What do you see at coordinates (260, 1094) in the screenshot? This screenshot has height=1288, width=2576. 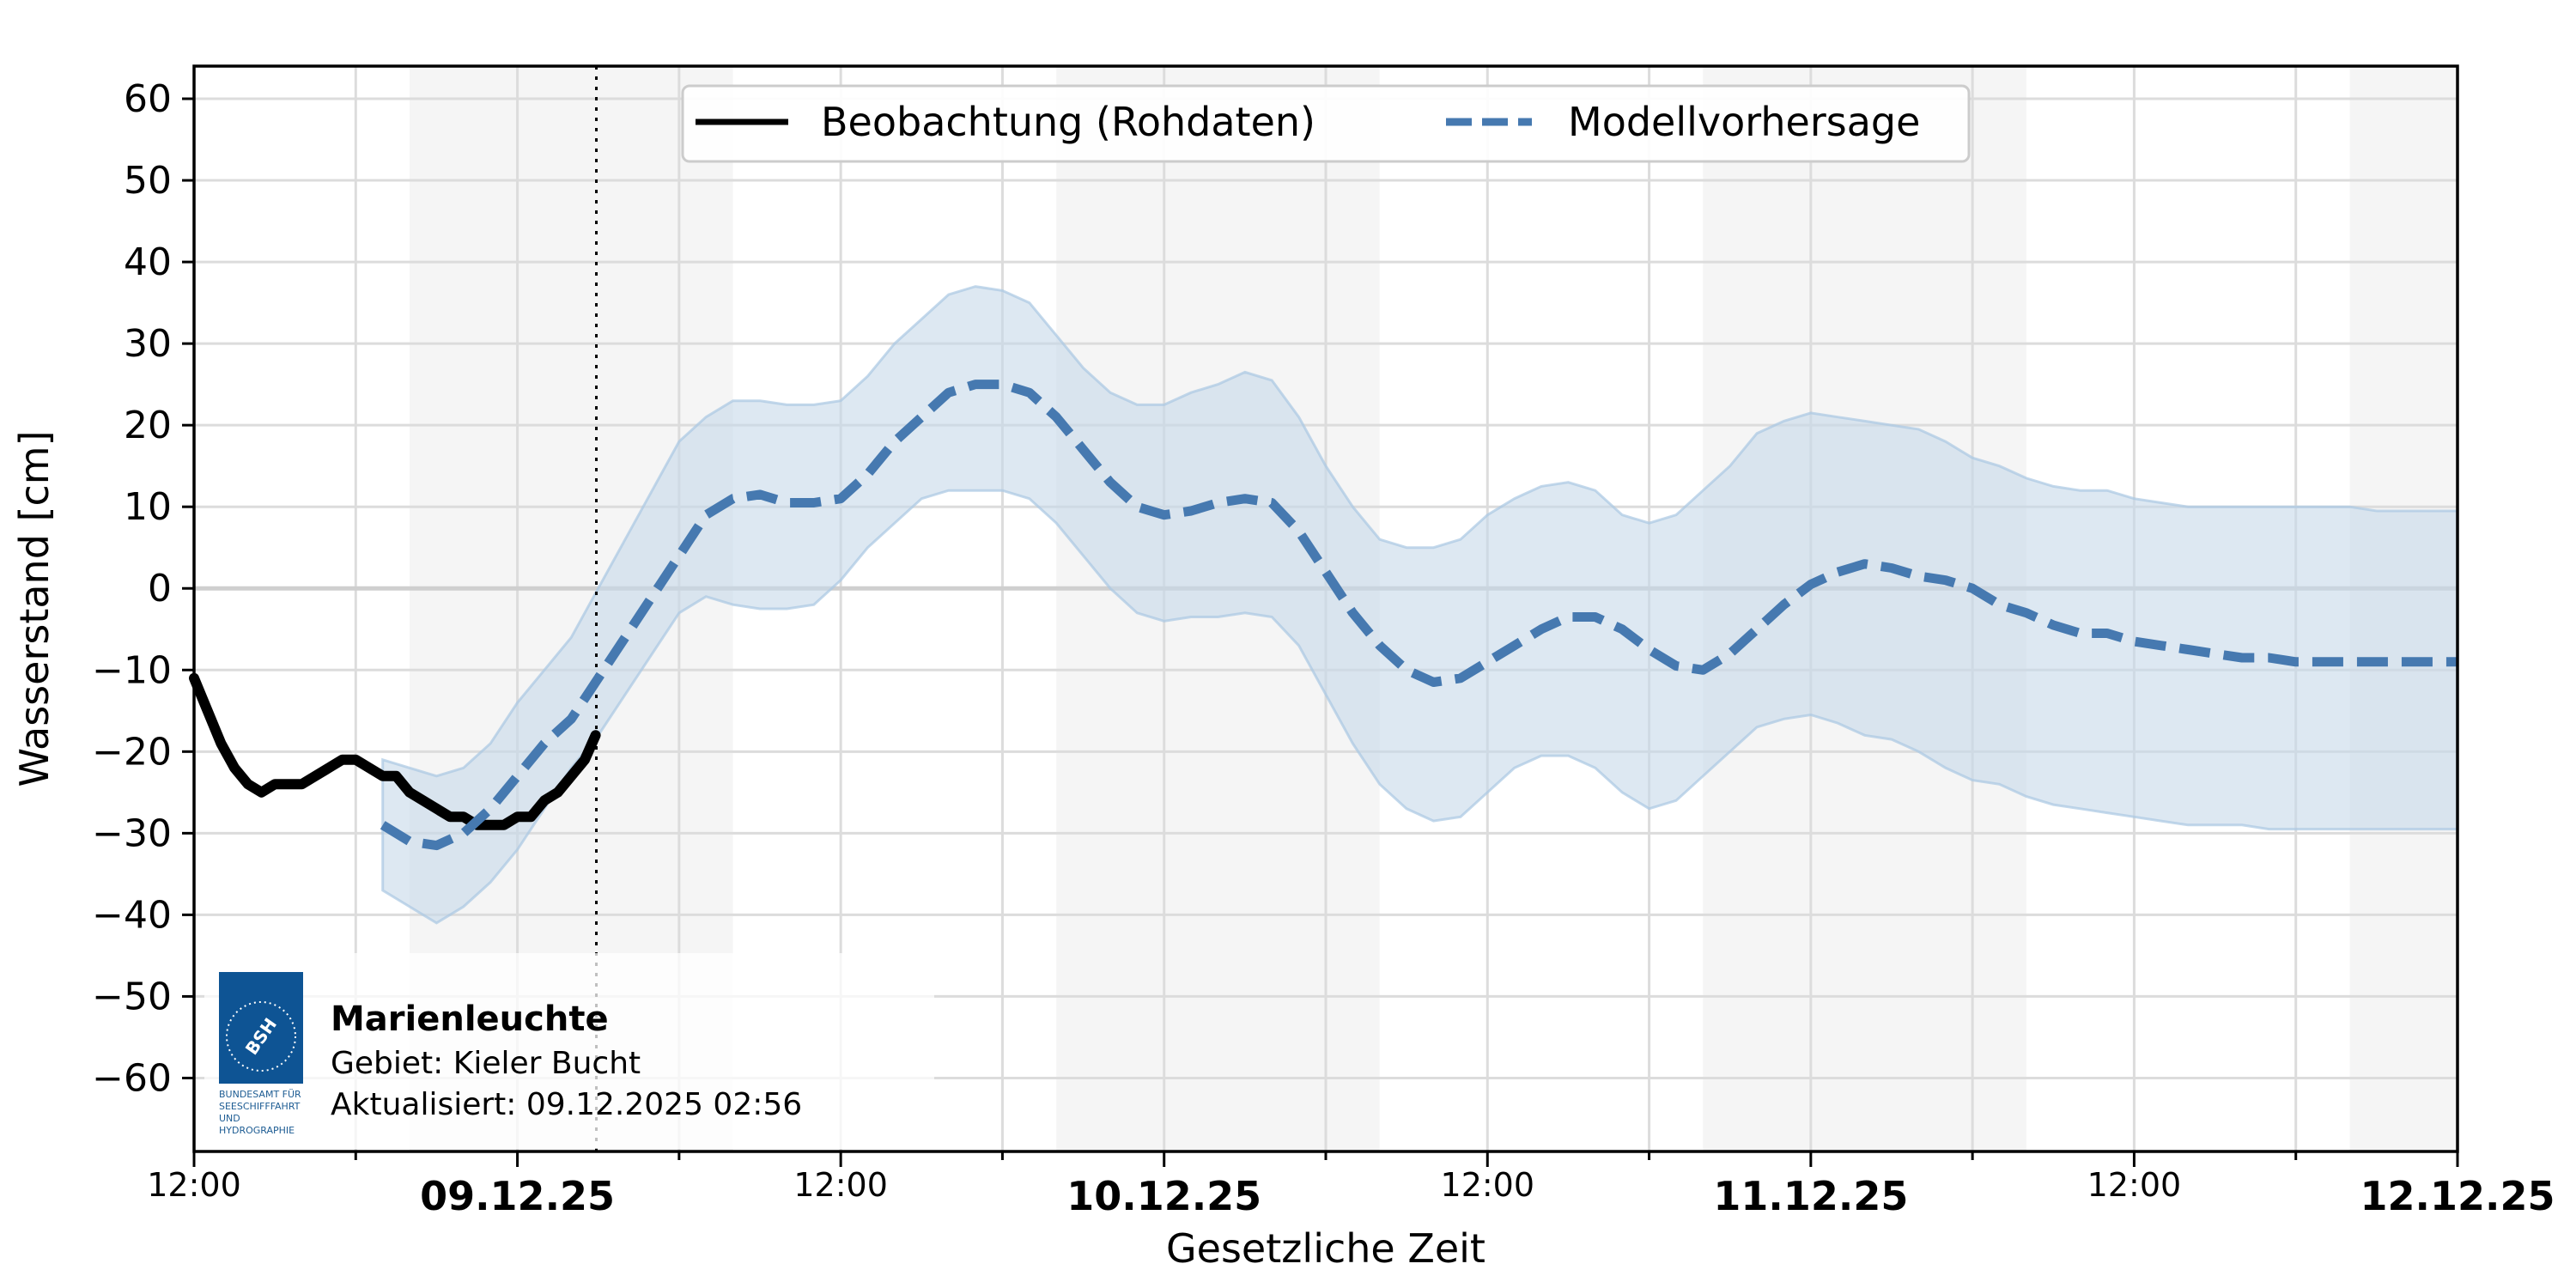 I see `logo-line-1: BUNDESAMT FÜR` at bounding box center [260, 1094].